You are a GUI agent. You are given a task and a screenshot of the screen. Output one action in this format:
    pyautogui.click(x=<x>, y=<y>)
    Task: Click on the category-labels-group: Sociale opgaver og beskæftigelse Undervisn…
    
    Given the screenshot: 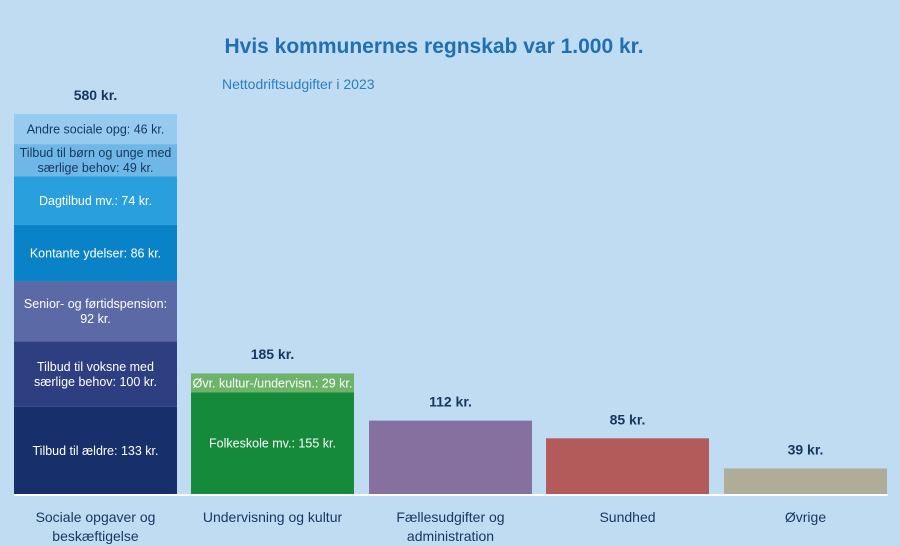 What is the action you would take?
    pyautogui.click(x=431, y=526)
    